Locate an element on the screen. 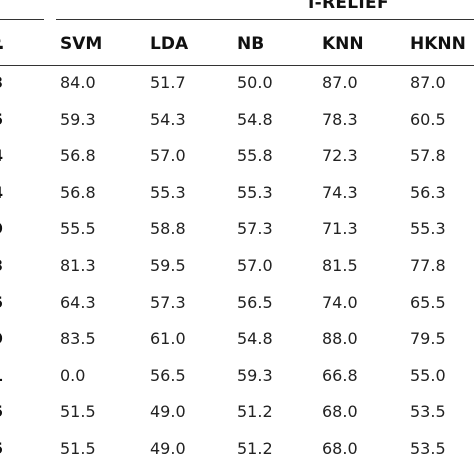 The width and height of the screenshot is (474, 474). cell-nb: 59.3 is located at coordinates (255, 375).